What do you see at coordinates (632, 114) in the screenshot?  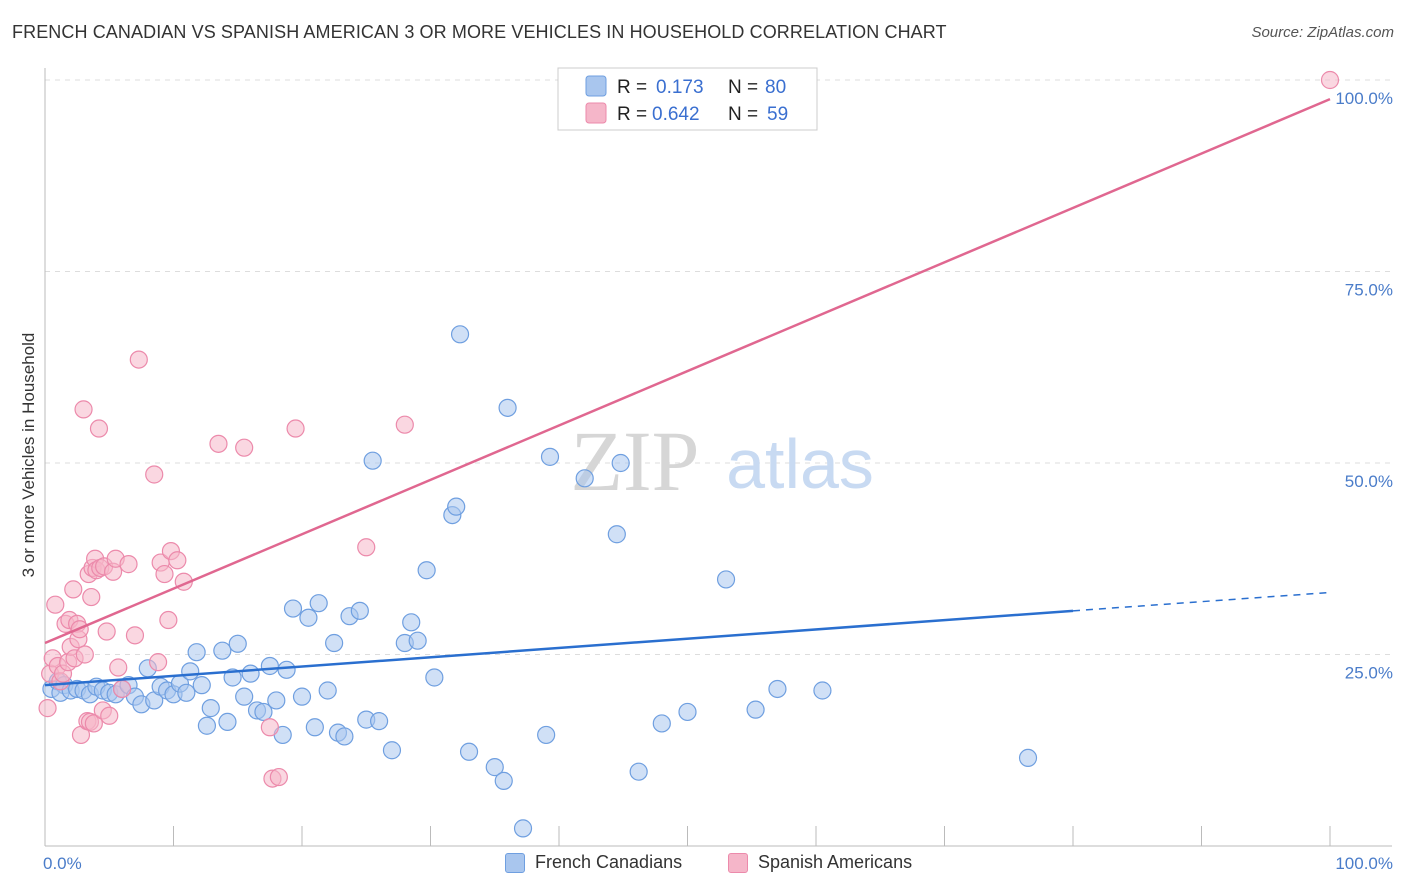 I see `legend-r-label-pink: R =` at bounding box center [632, 114].